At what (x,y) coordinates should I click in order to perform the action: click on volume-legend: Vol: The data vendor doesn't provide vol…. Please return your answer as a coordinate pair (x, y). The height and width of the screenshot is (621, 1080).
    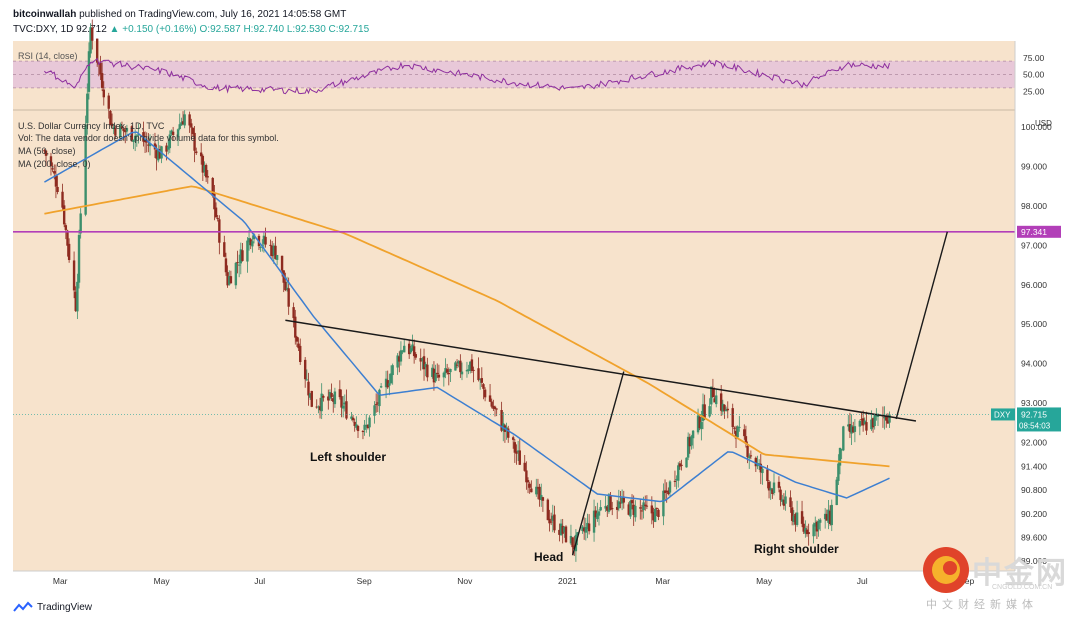
    Looking at the image, I should click on (148, 138).